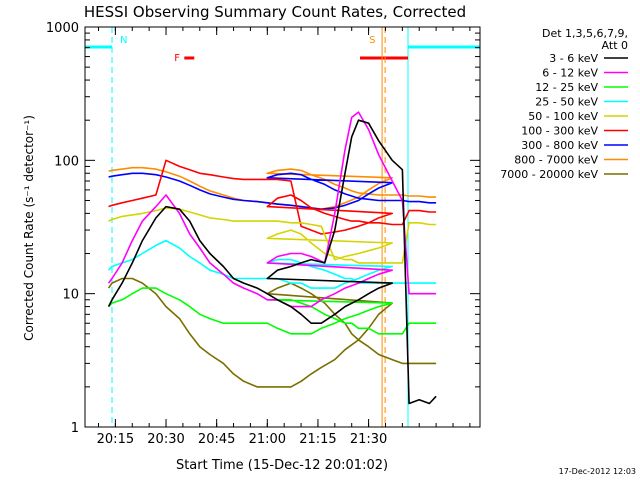  Describe the element at coordinates (115, 439) in the screenshot. I see `x-tick-label-2015: 20:15` at that location.